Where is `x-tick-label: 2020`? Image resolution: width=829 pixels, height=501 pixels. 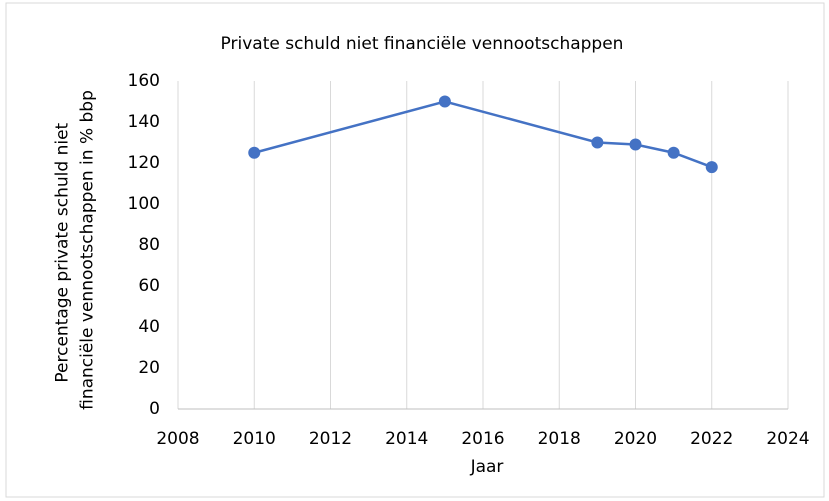
x-tick-label: 2020 is located at coordinates (635, 439).